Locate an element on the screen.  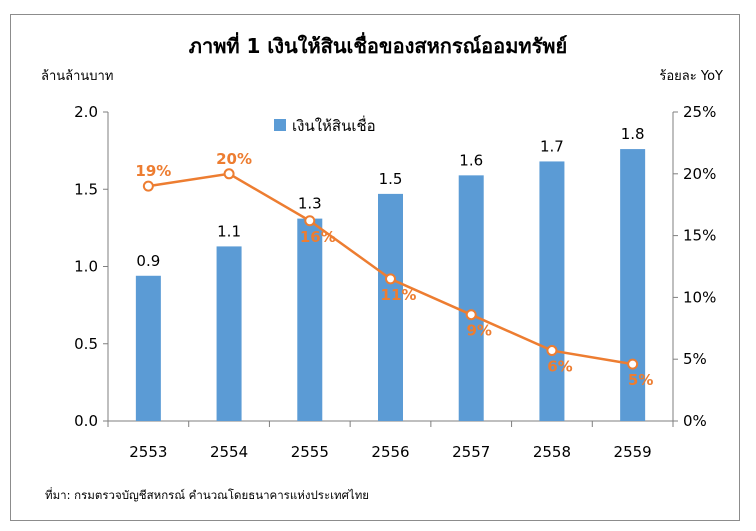
x-tick-label: 2554 is located at coordinates (229, 452).